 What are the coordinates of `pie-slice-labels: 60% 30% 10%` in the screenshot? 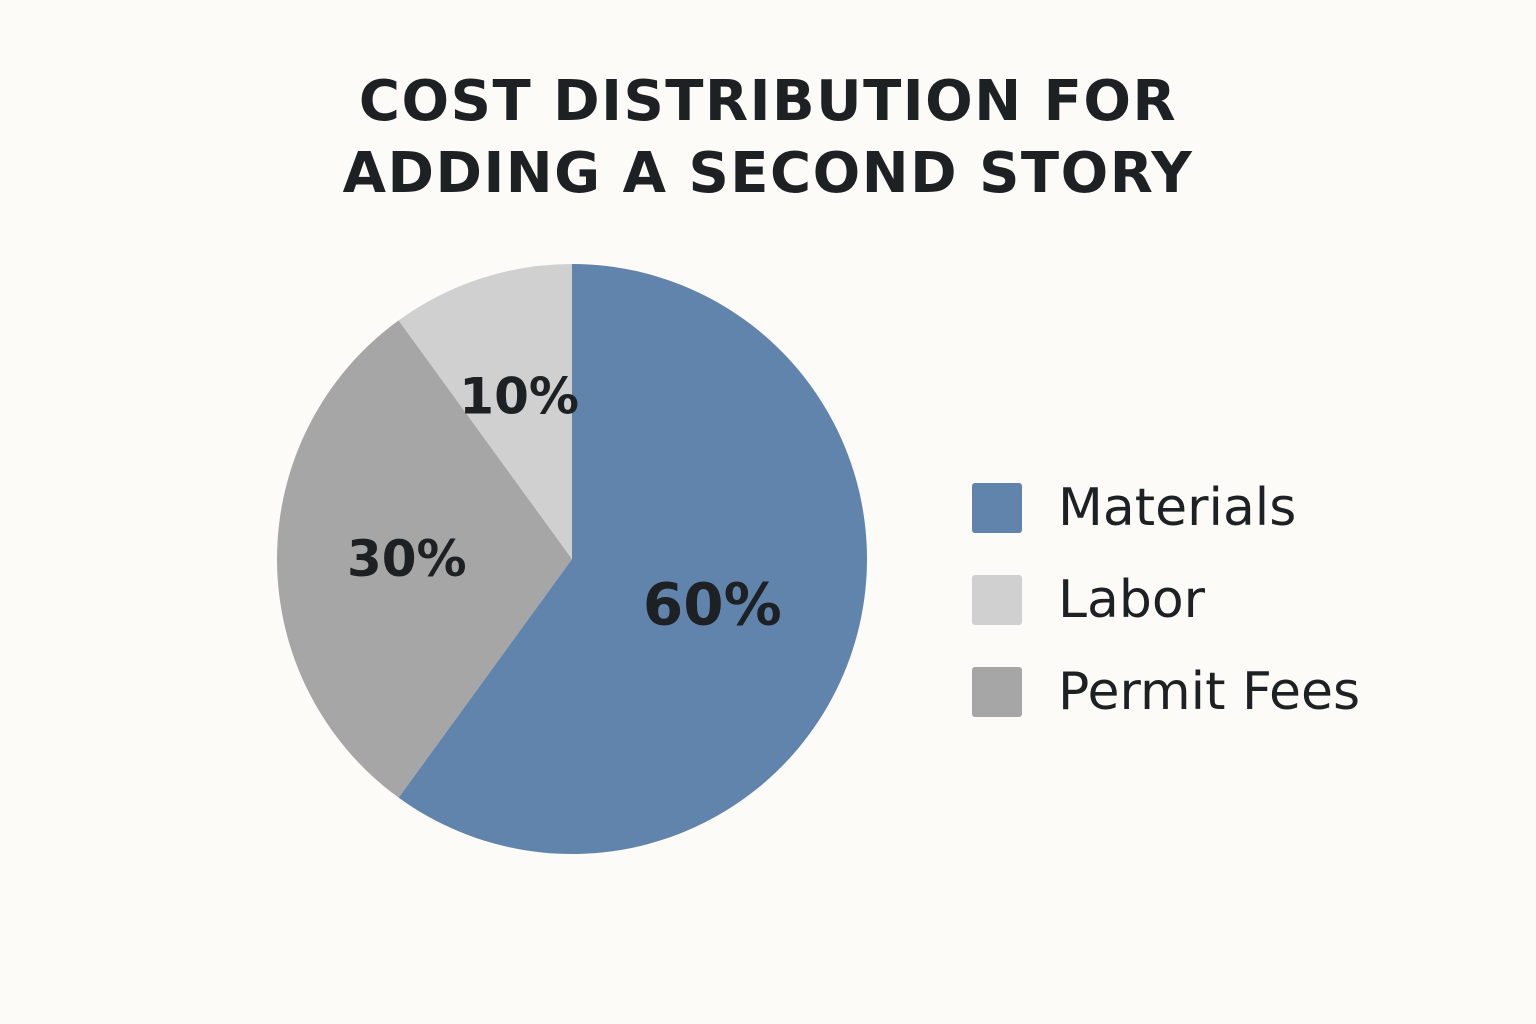 It's located at (564, 502).